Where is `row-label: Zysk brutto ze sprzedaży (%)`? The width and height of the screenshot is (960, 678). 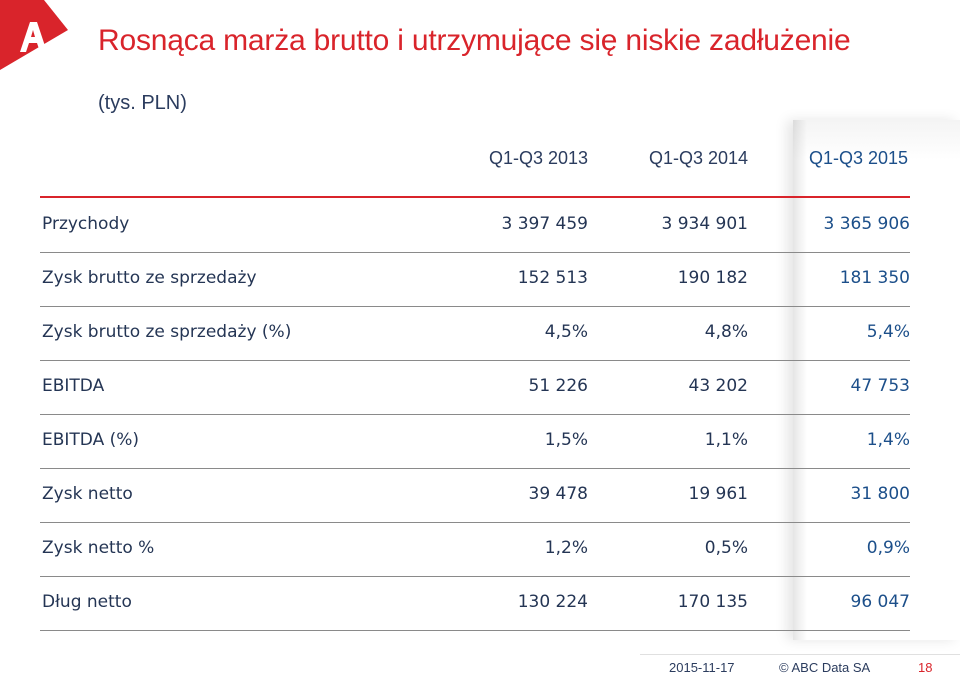 row-label: Zysk brutto ze sprzedaży (%) is located at coordinates (167, 332).